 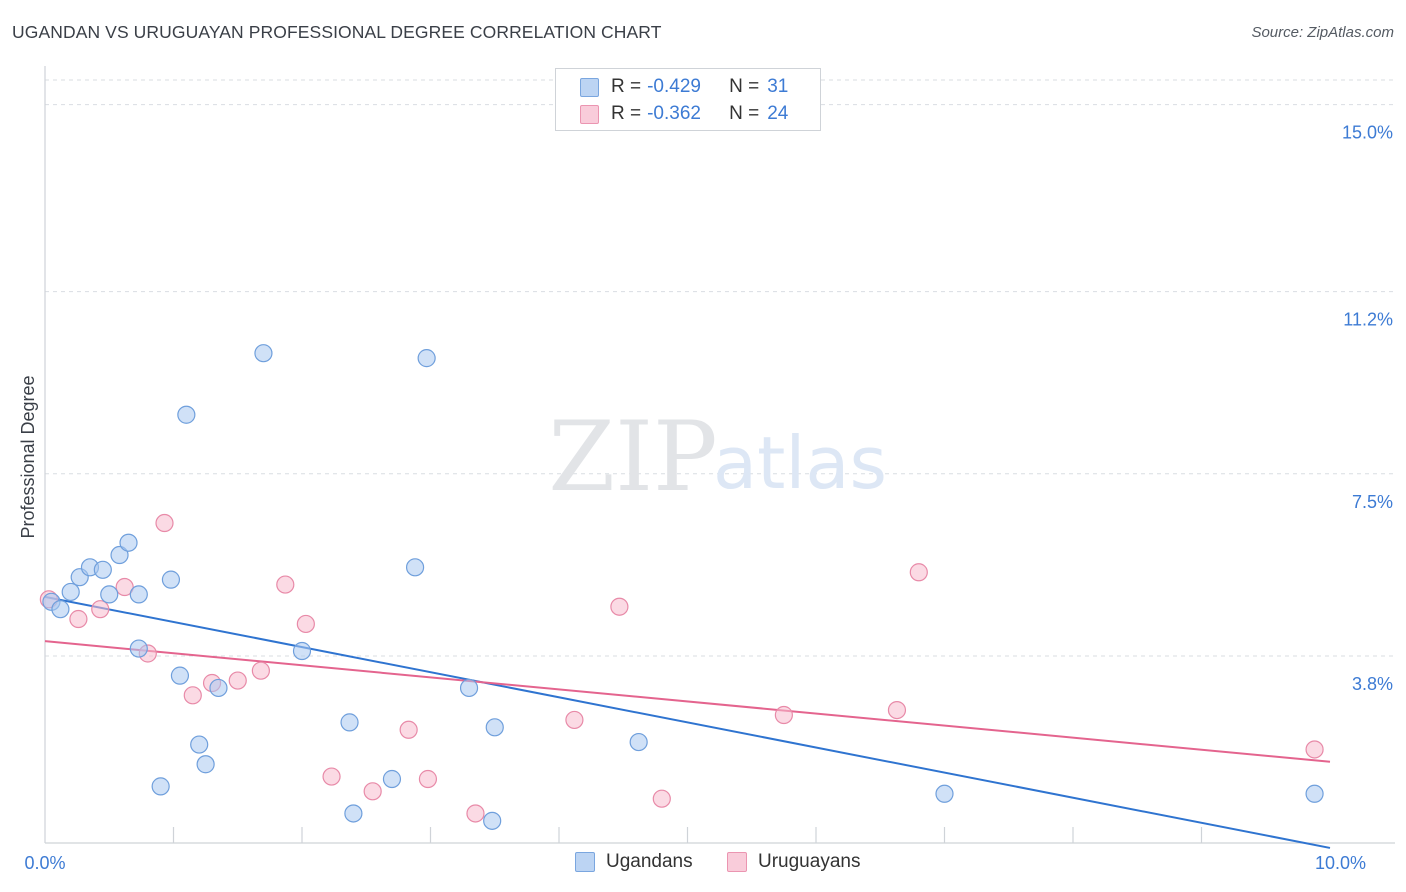 I want to click on legend-item-ugandans: Ugandans, so click(x=634, y=862).